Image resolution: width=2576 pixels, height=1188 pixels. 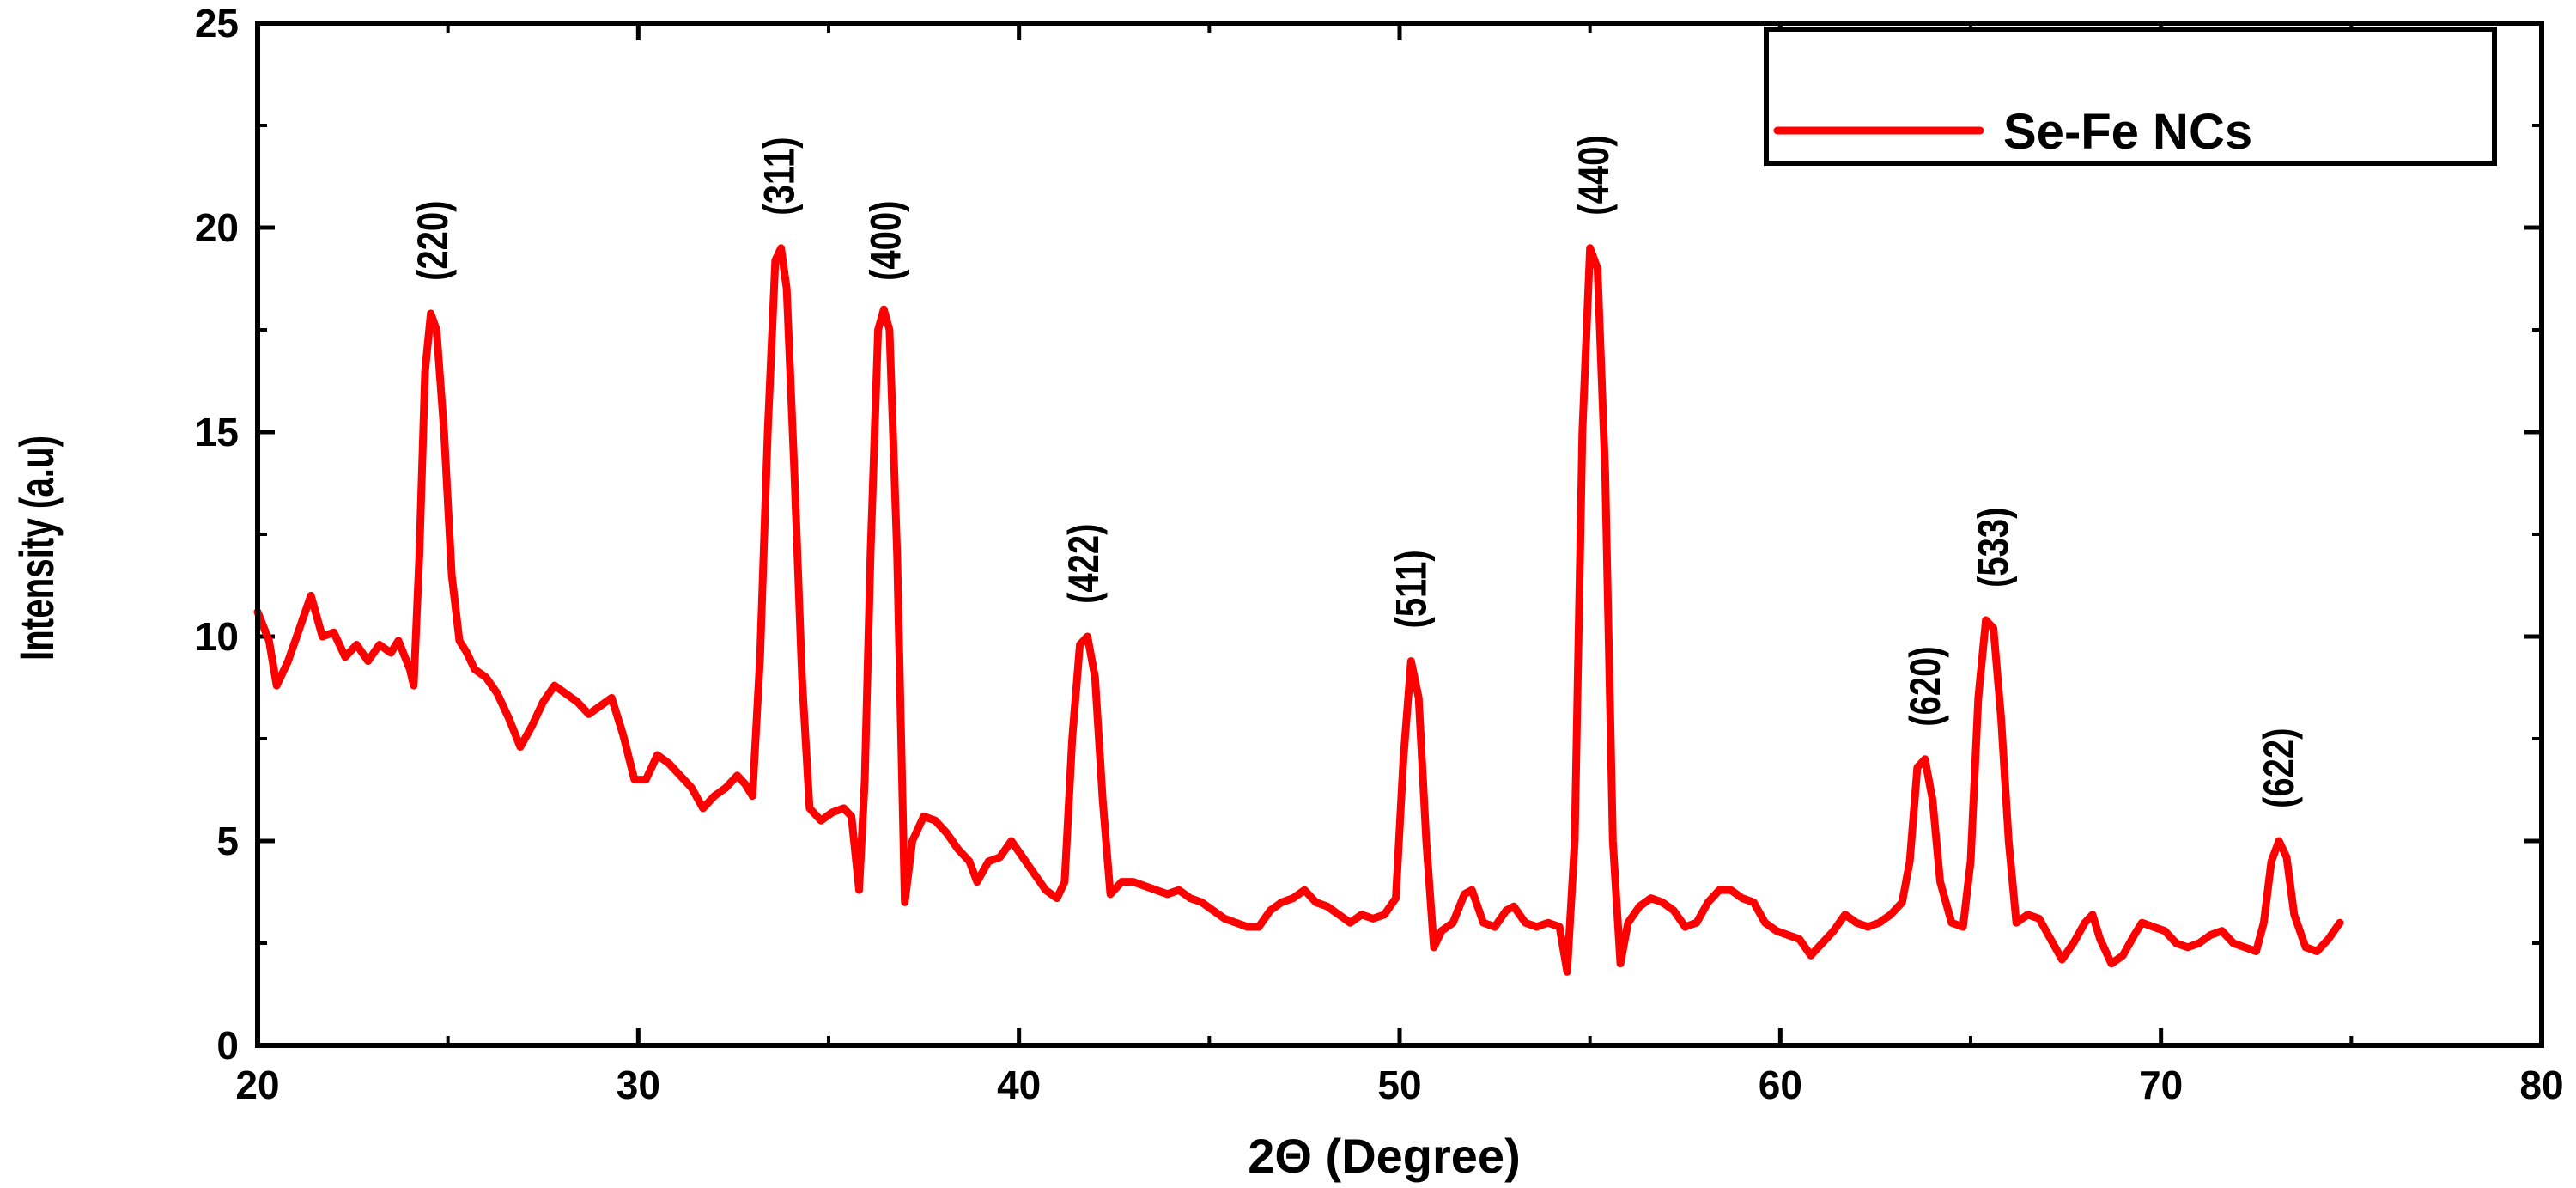 What do you see at coordinates (228, 841) in the screenshot?
I see `y-tick-label: 5` at bounding box center [228, 841].